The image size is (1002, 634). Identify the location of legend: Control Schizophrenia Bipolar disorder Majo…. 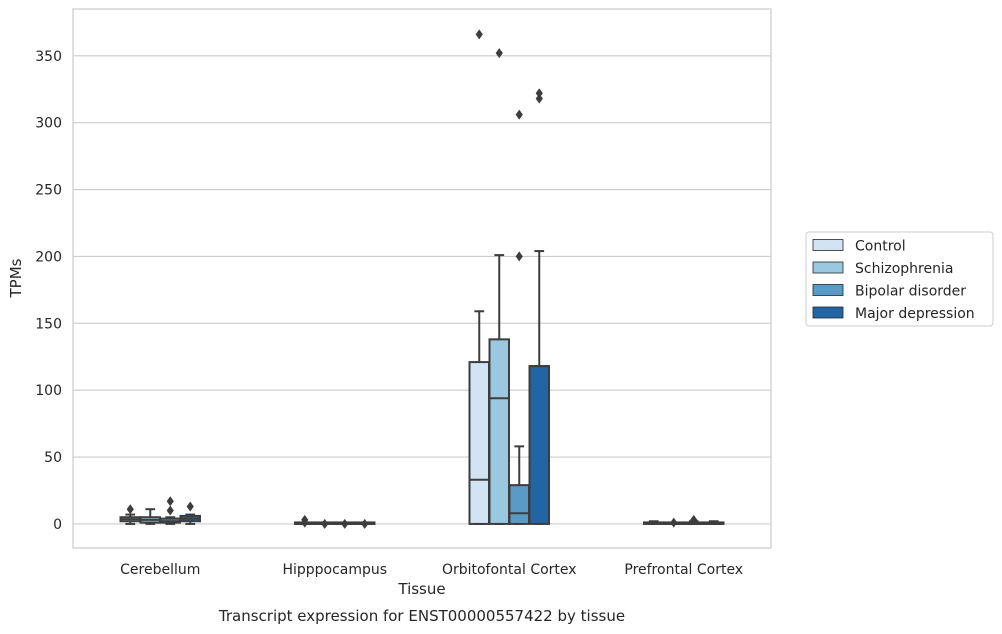
(899, 279).